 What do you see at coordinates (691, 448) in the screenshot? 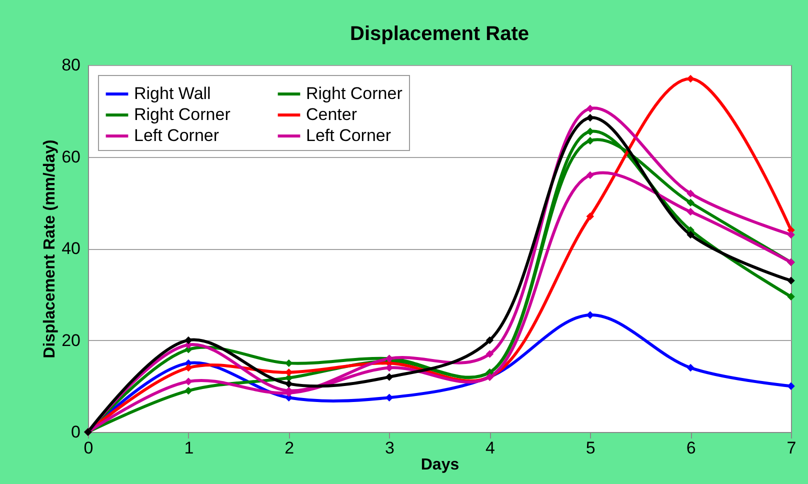
I see `x-tick-label: 6` at bounding box center [691, 448].